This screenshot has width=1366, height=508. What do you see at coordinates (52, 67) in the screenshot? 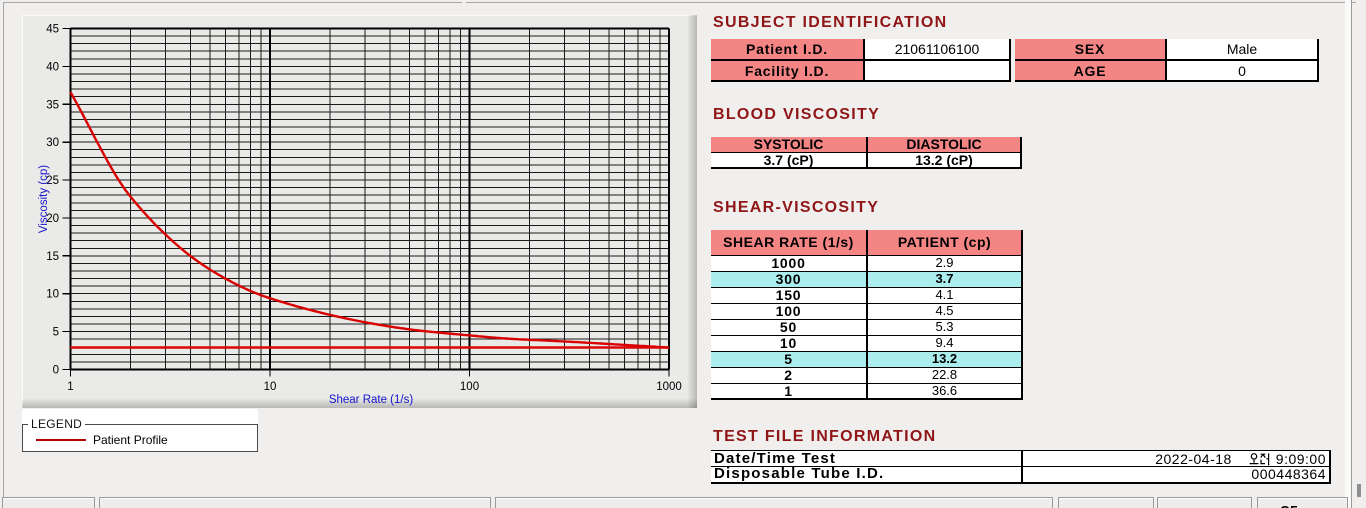
I see `svg-text: 40` at bounding box center [52, 67].